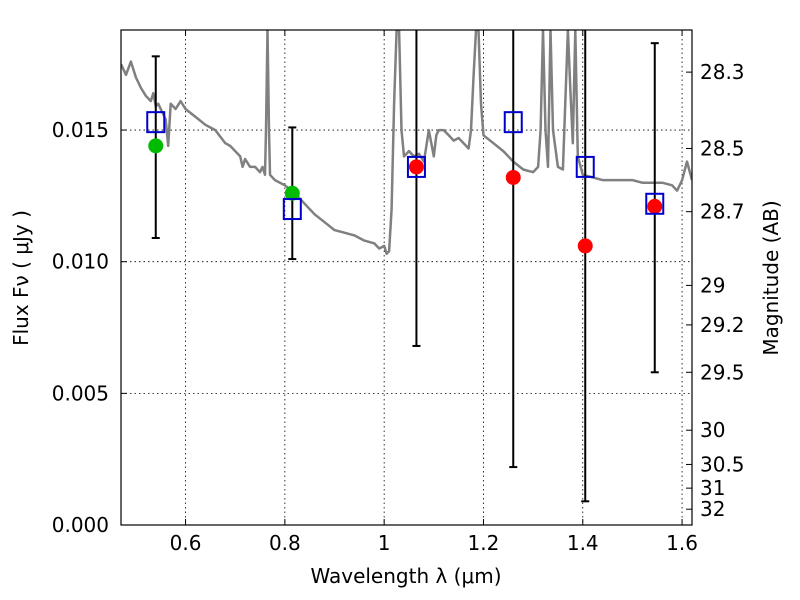 Image resolution: width=800 pixels, height=600 pixels. What do you see at coordinates (21, 278) in the screenshot?
I see `y-axis-label: Flux Fν ( μJy )` at bounding box center [21, 278].